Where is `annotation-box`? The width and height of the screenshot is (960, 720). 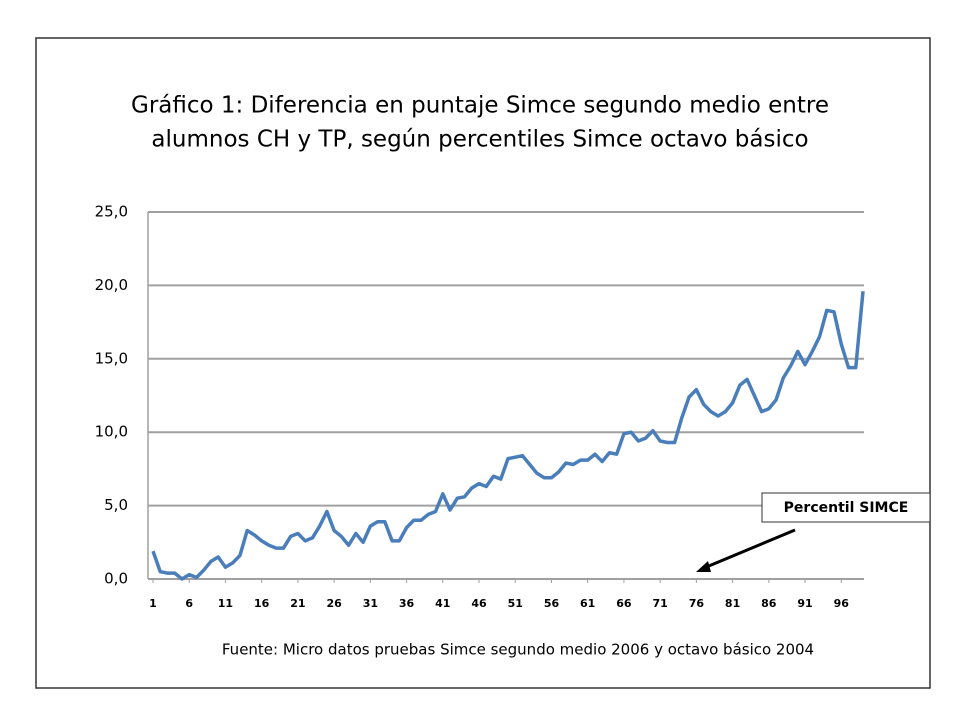 annotation-box is located at coordinates (846, 507).